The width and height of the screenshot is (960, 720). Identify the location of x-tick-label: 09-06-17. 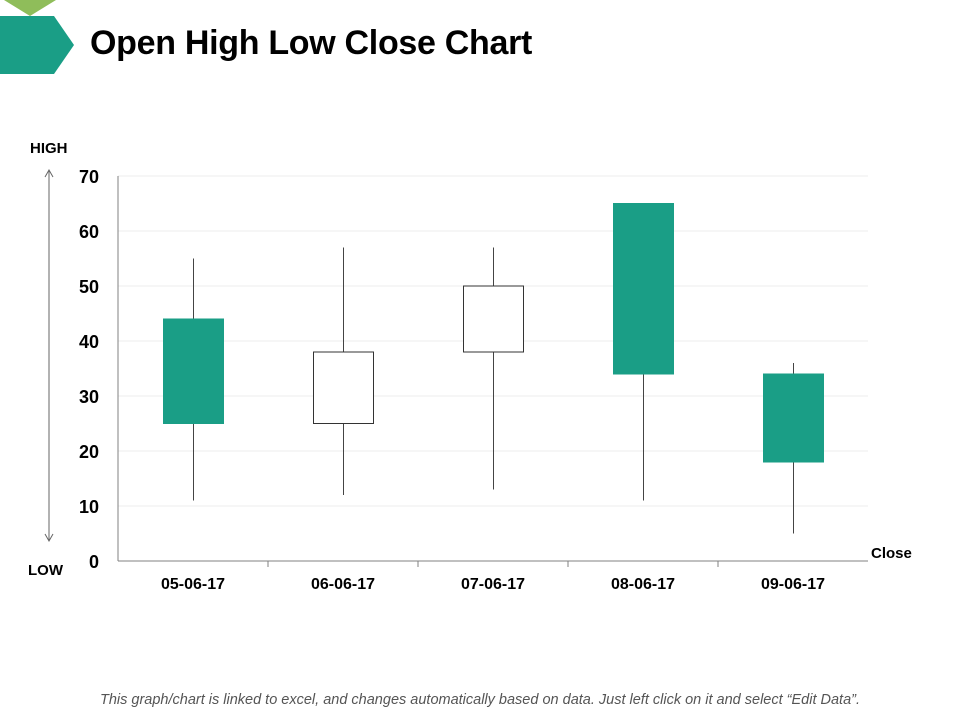
(793, 584).